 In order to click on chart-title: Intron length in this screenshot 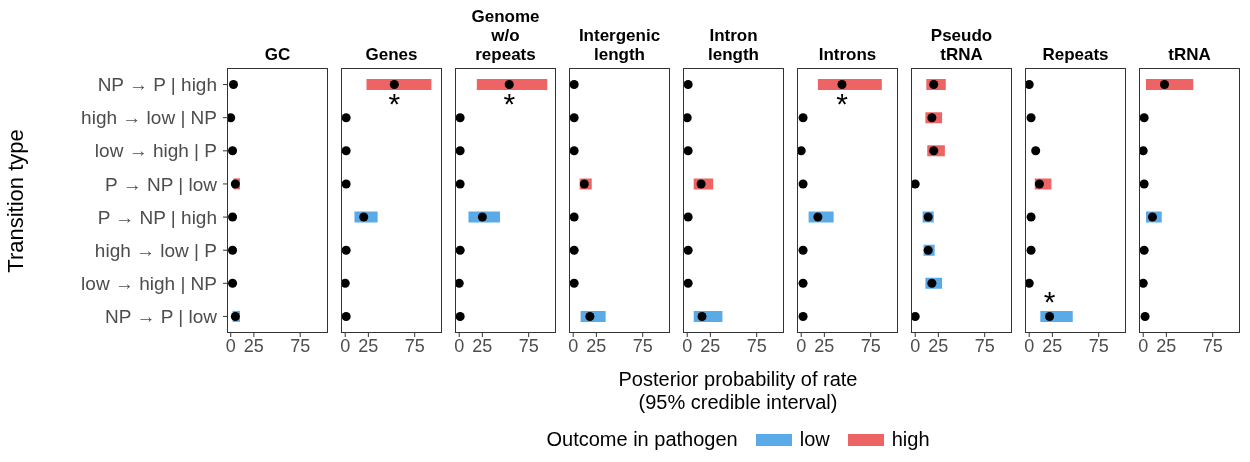, I will do `click(733, 45)`.